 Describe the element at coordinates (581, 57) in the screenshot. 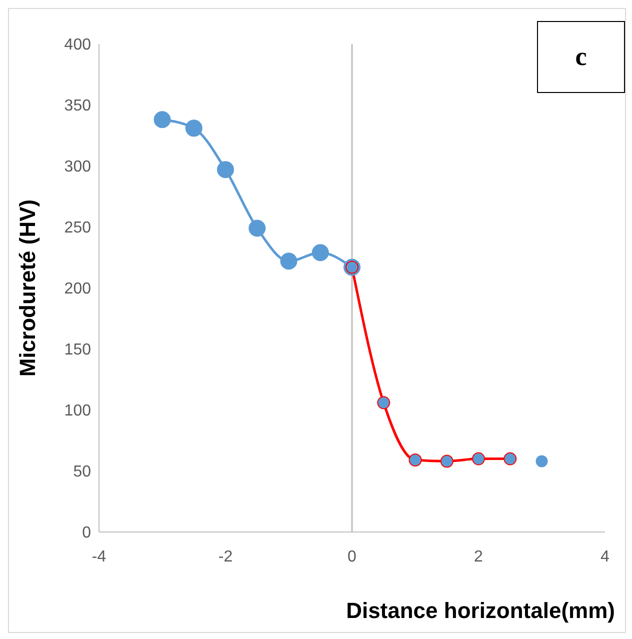

I see `annotation: c` at that location.